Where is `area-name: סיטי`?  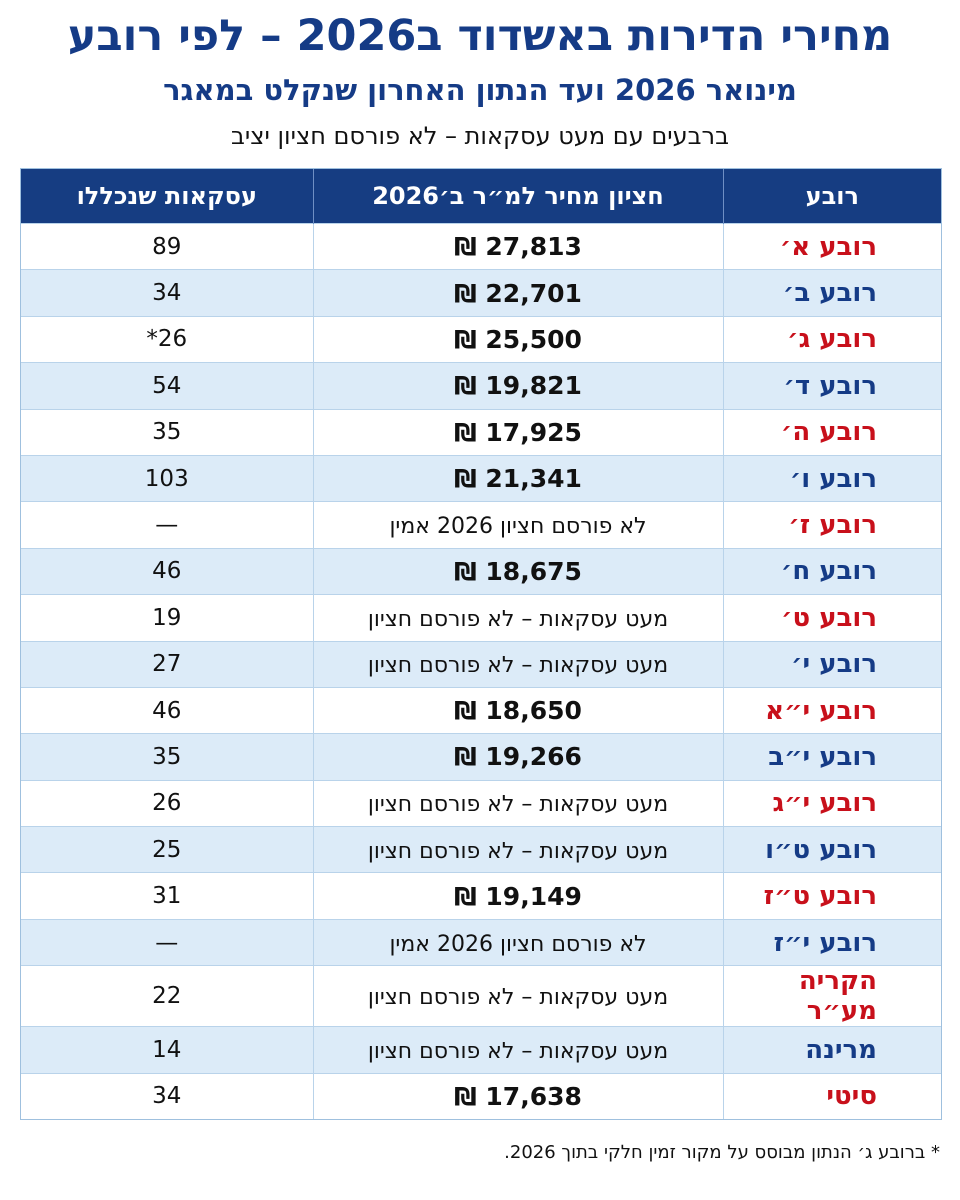
area-name: סיטי is located at coordinates (831, 1096).